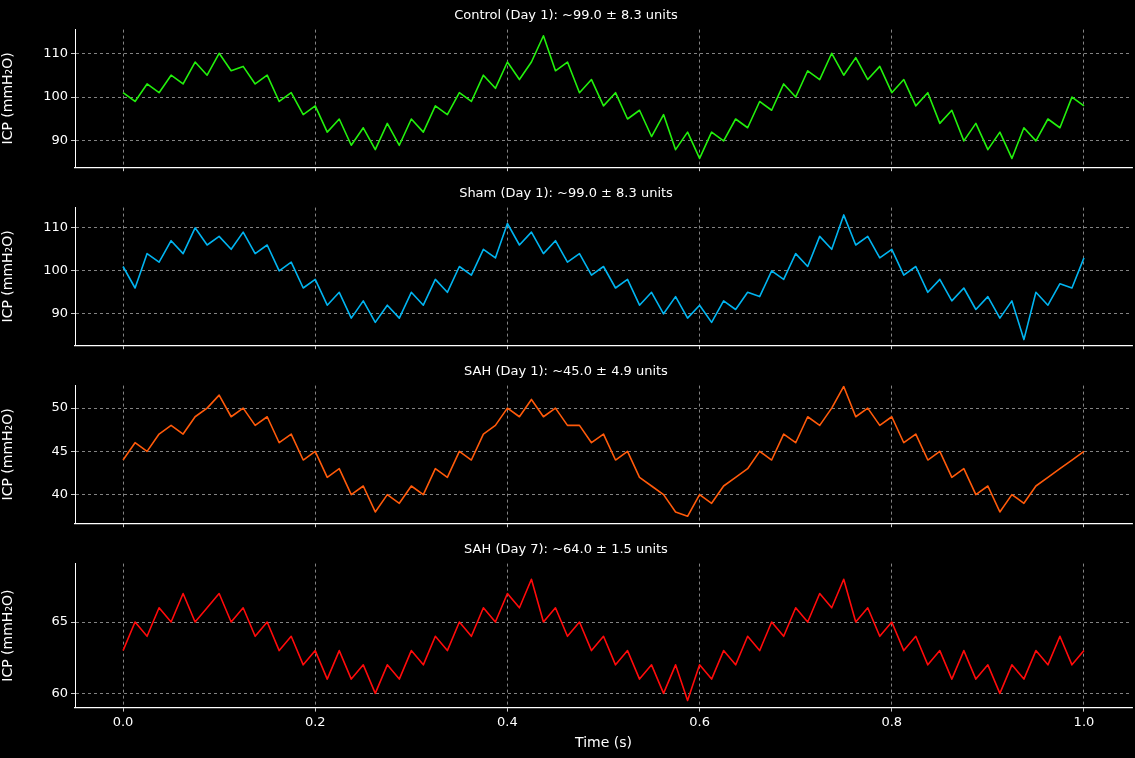  Describe the element at coordinates (59, 621) in the screenshot. I see `y-tick-label: 65` at that location.